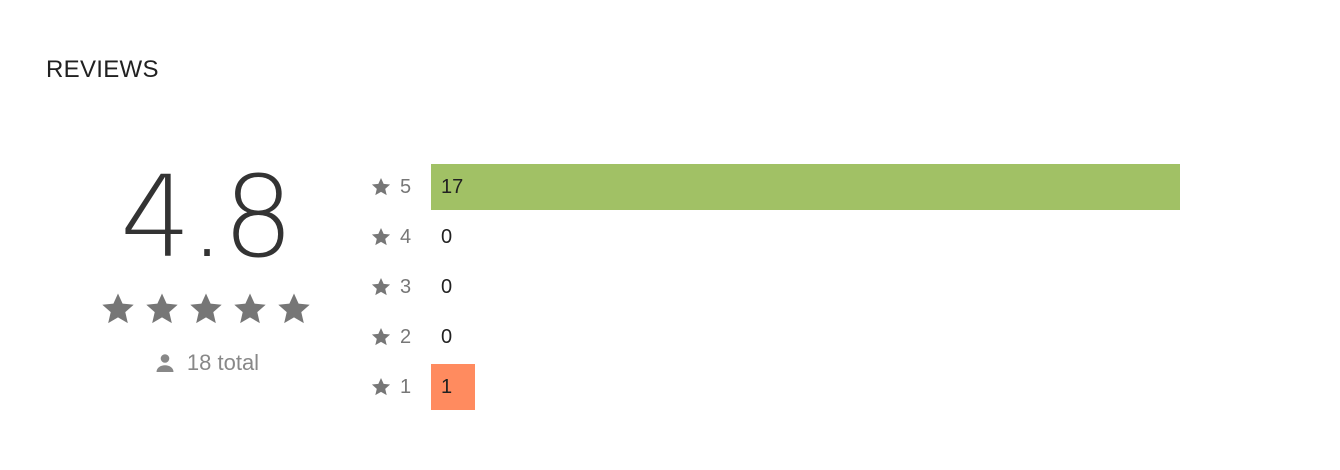 This screenshot has width=1340, height=470. What do you see at coordinates (102, 69) in the screenshot?
I see `reviews-heading: REVIEWS` at bounding box center [102, 69].